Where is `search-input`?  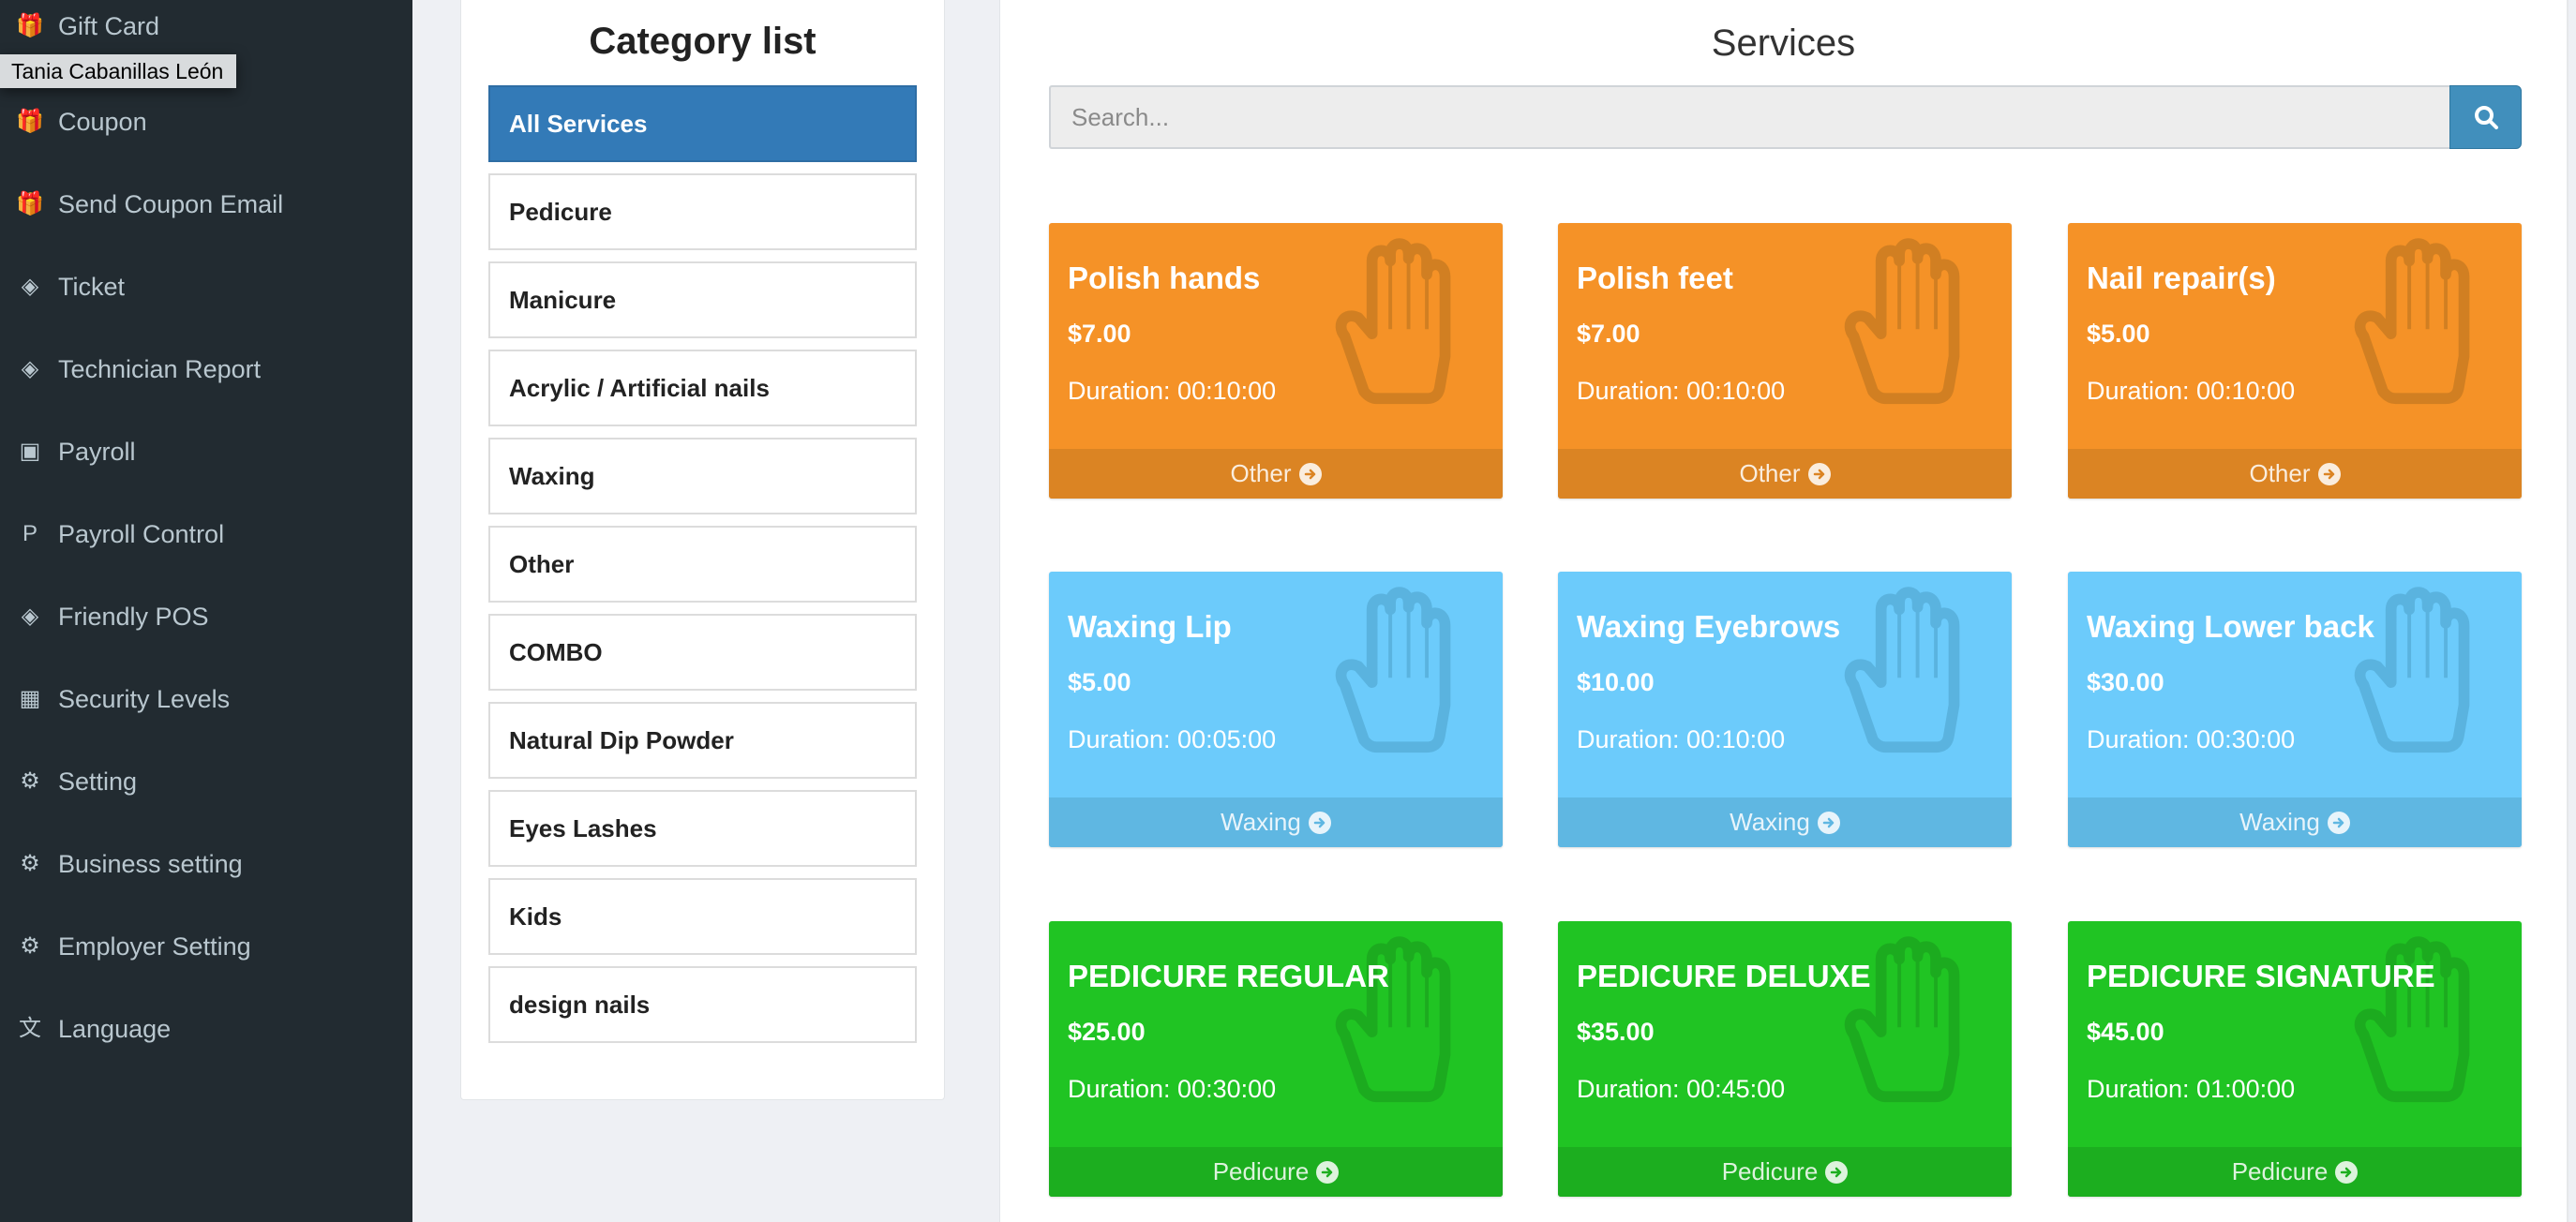
search-input is located at coordinates (1749, 117).